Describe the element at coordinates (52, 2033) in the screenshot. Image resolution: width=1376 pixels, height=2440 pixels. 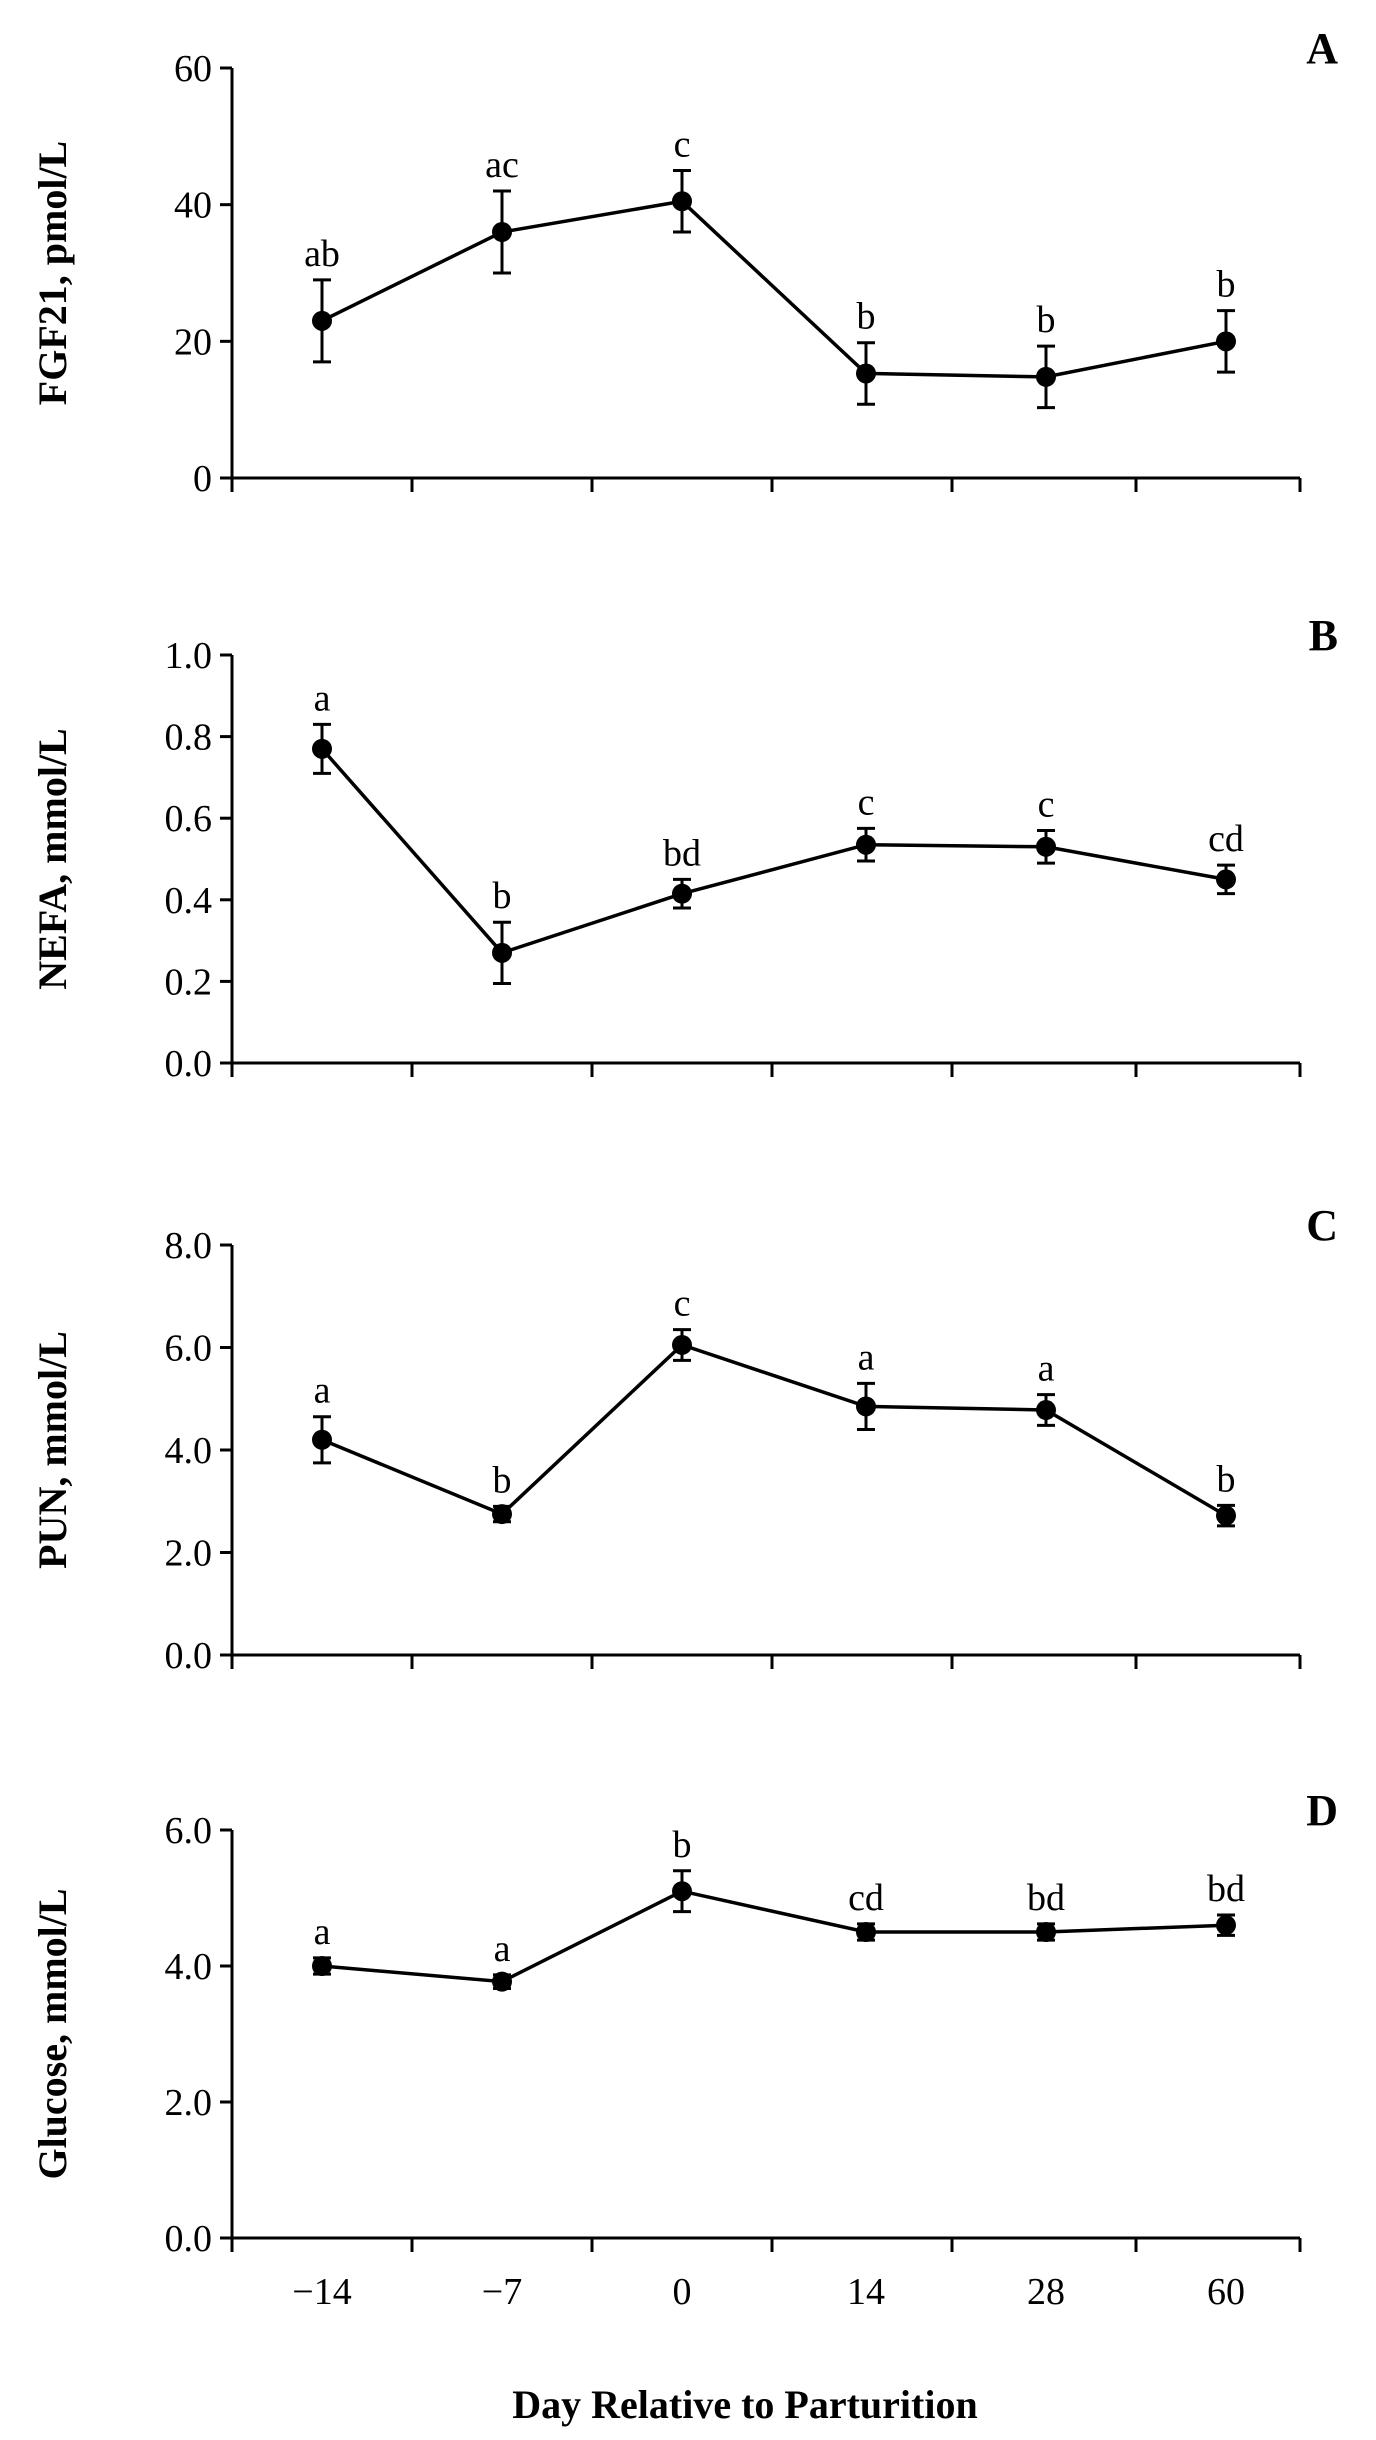
I see `y-axis-title: Glucose, mmol/L` at that location.